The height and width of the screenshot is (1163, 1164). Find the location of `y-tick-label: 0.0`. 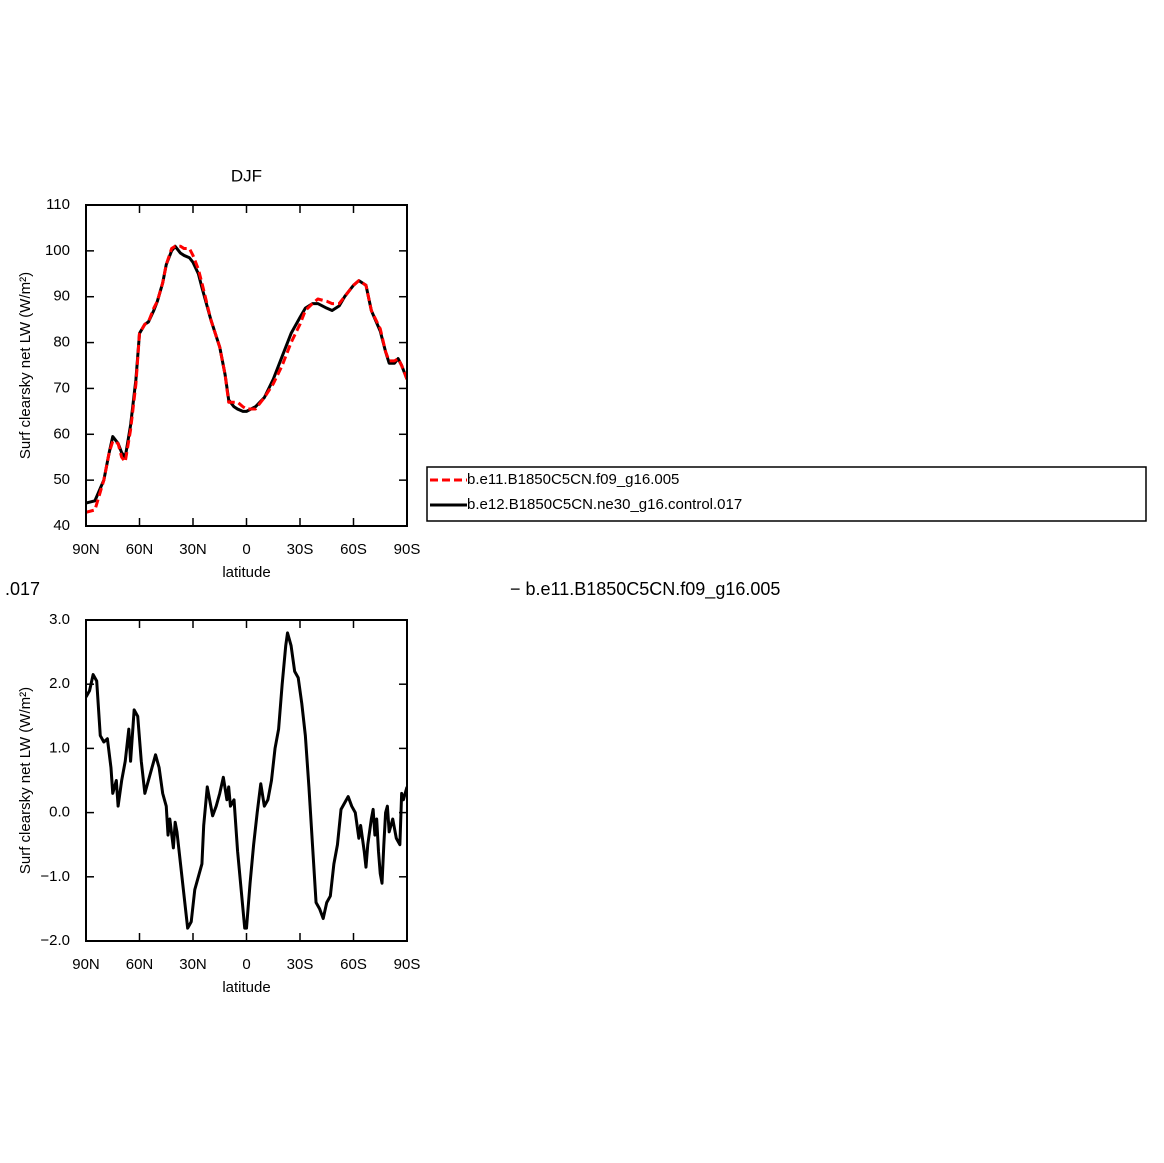

y-tick-label: 0.0 is located at coordinates (59, 812).